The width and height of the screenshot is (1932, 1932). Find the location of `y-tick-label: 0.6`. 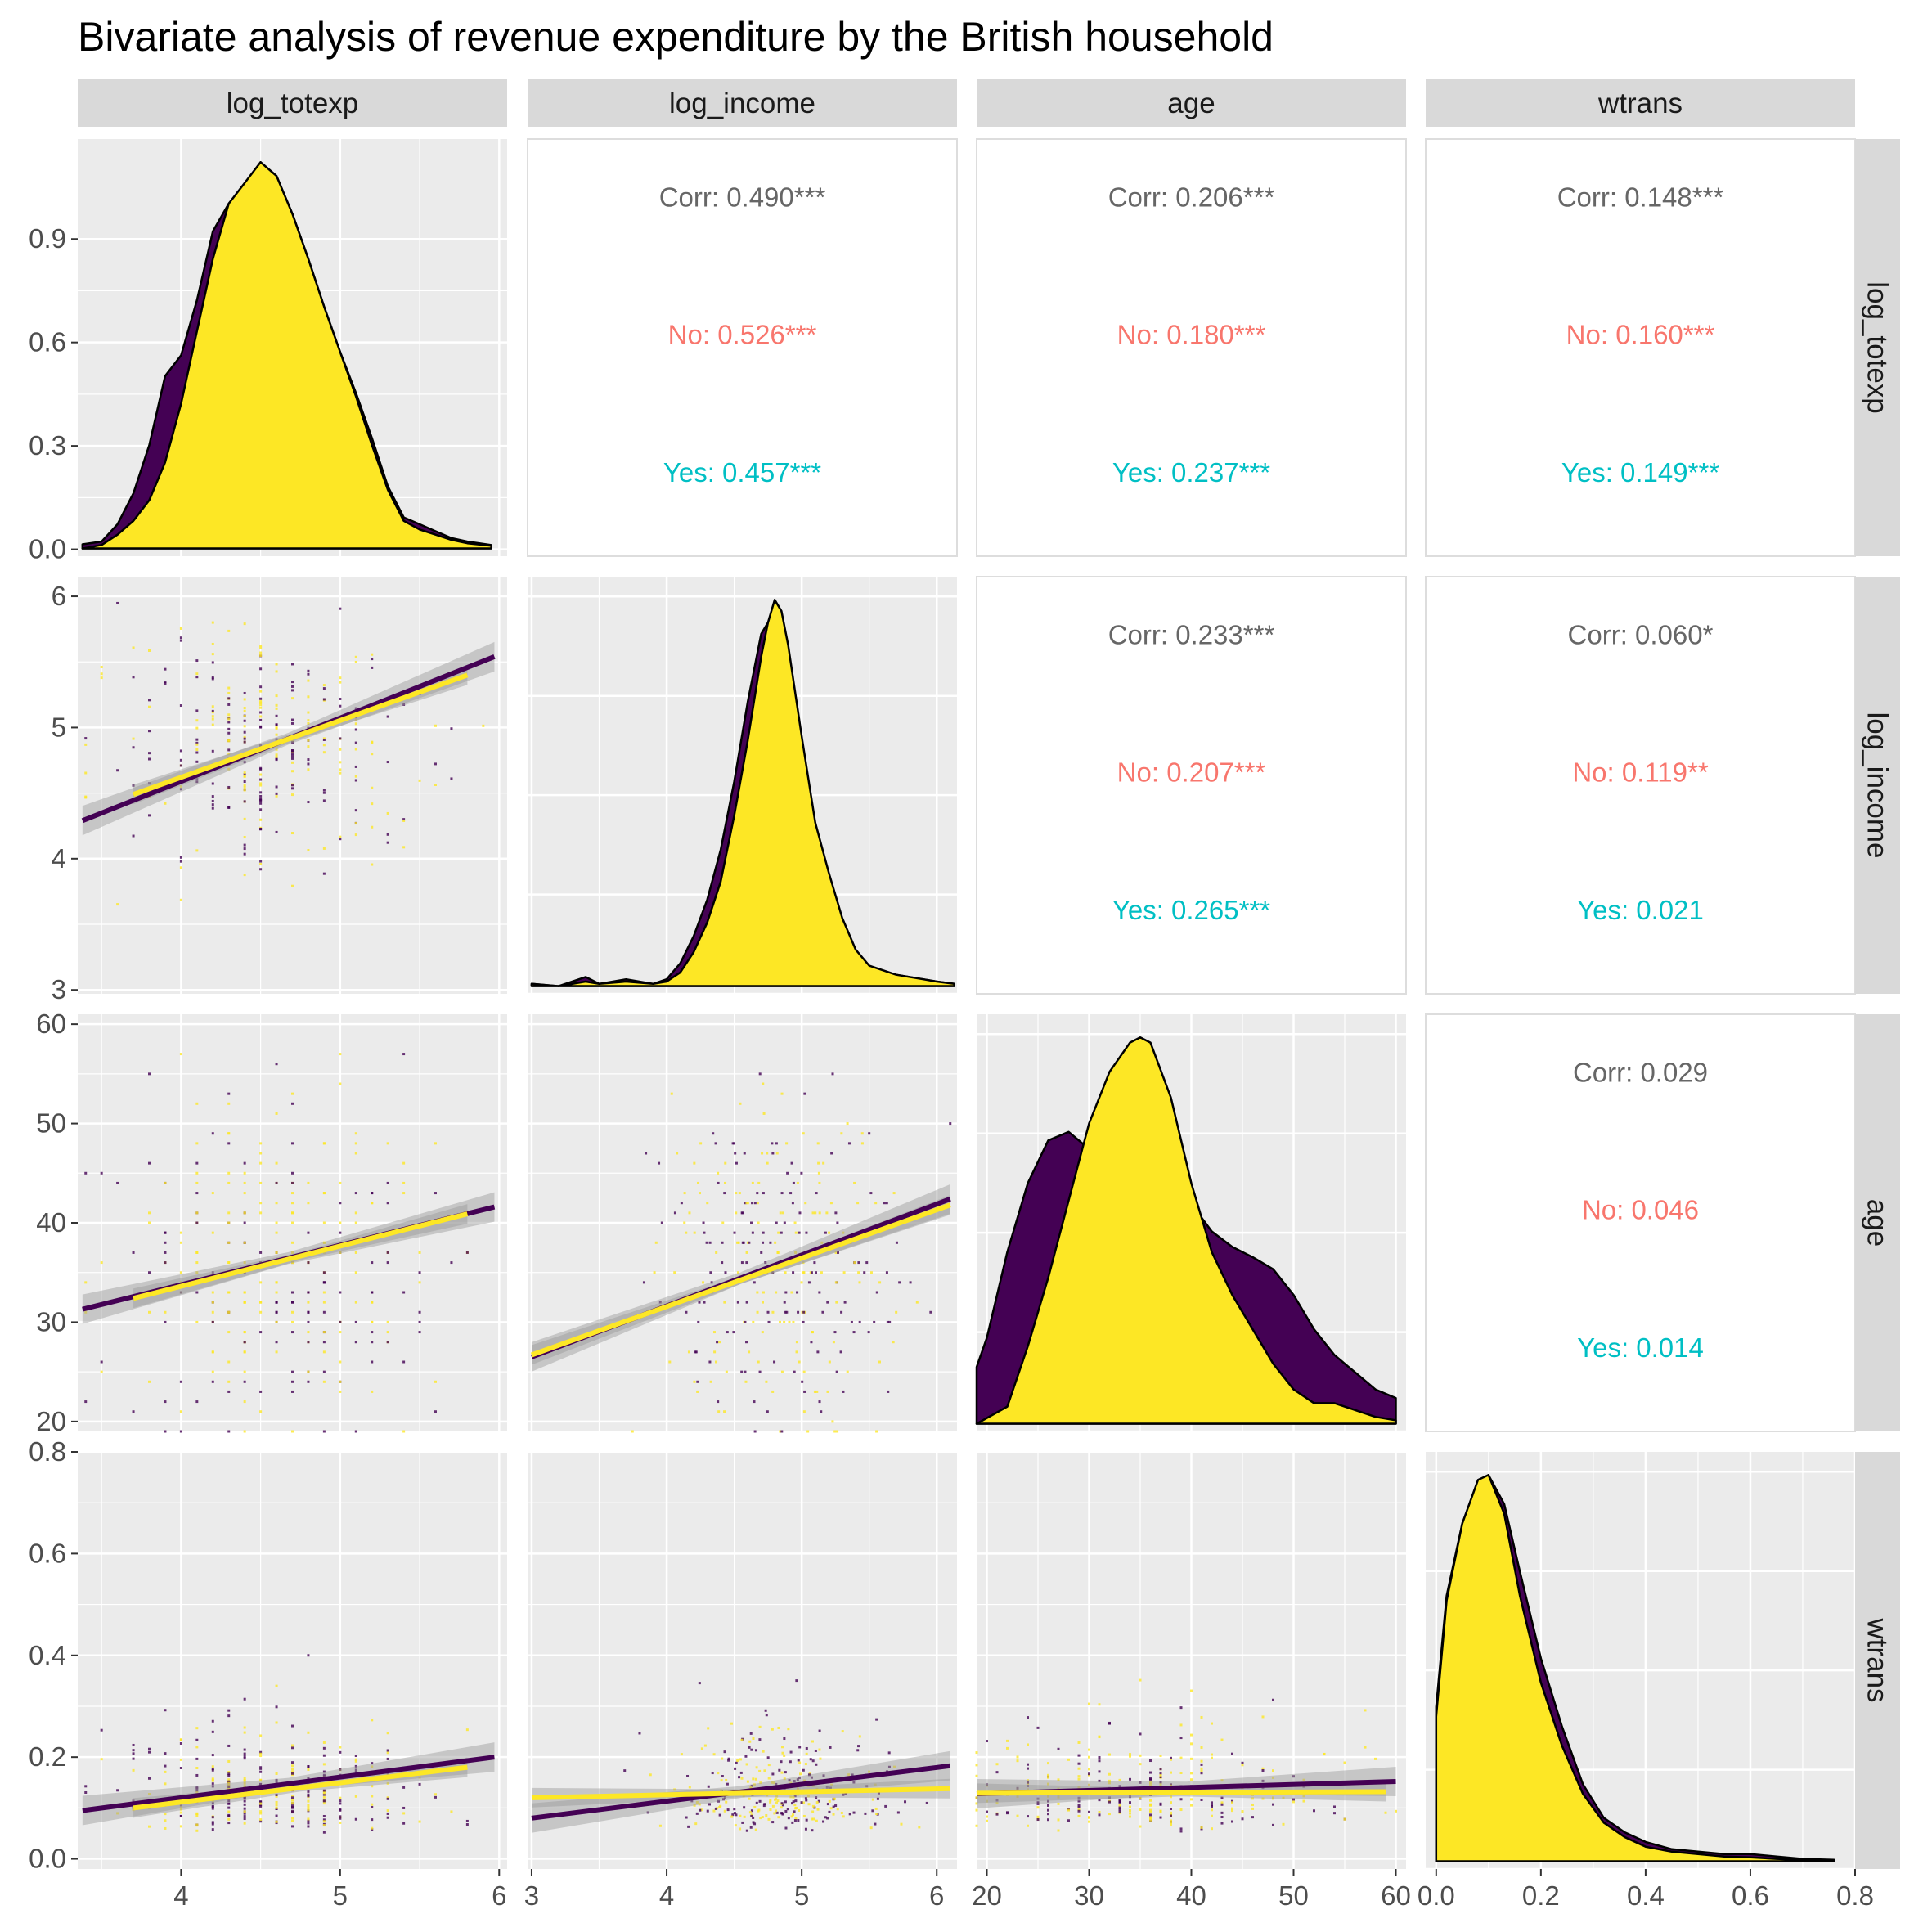

y-tick-label: 0.6 is located at coordinates (48, 1553).